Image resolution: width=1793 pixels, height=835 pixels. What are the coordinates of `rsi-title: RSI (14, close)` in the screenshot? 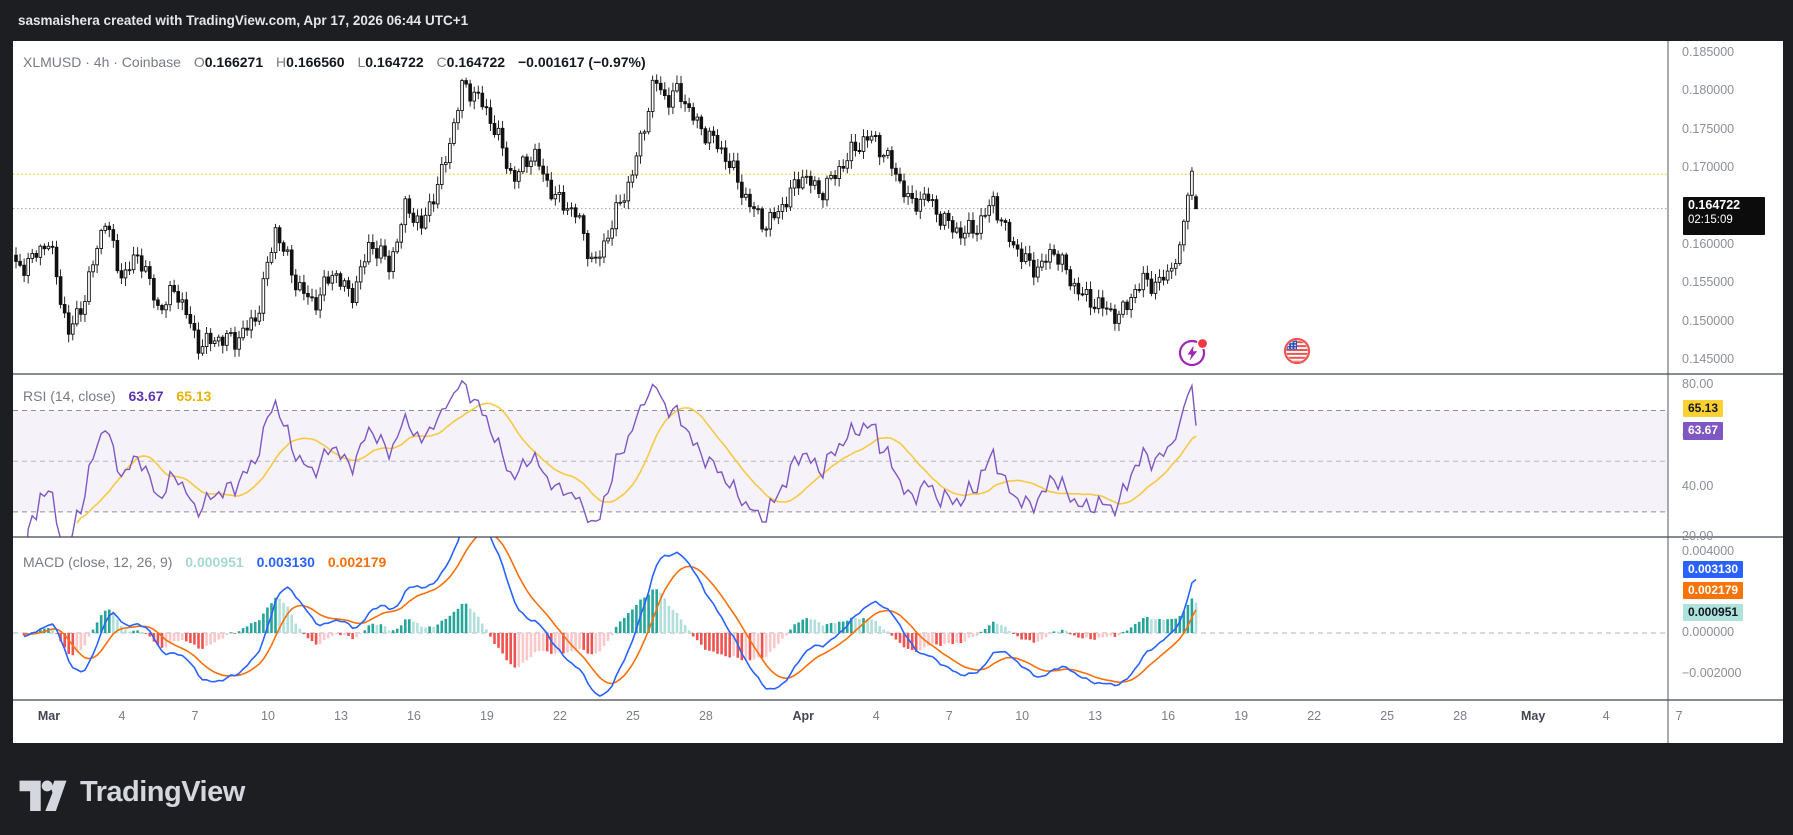 It's located at (69, 396).